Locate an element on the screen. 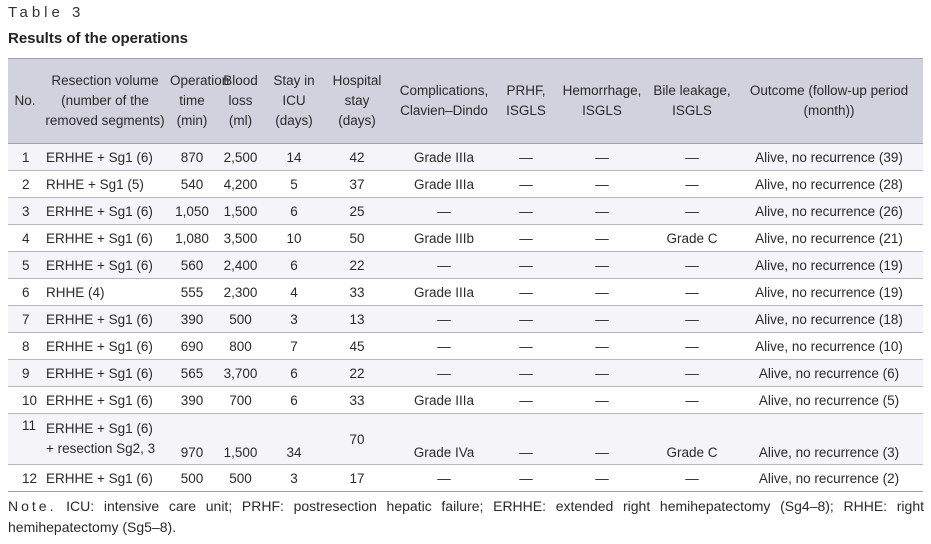 This screenshot has width=931, height=544. table-label: Table 3 is located at coordinates (46, 12).